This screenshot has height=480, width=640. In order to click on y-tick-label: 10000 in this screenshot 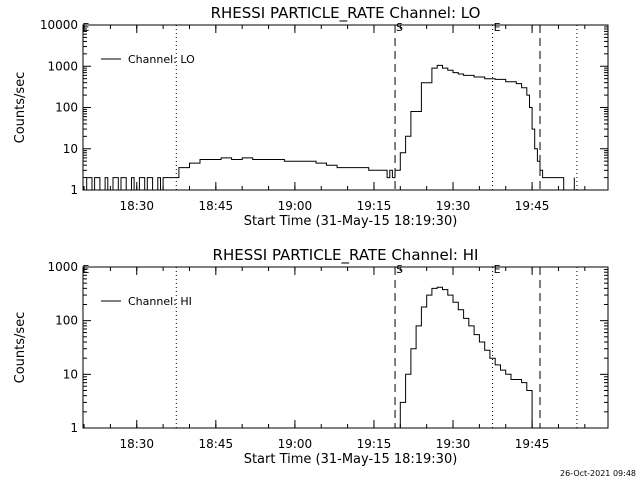, I will do `click(59, 25)`.